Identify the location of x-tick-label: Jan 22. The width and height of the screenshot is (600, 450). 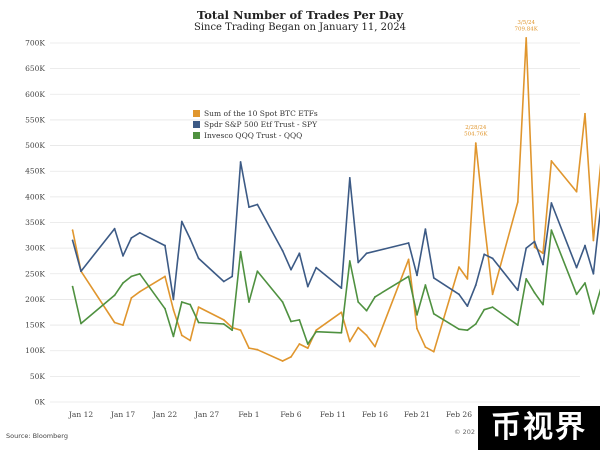
(164, 414).